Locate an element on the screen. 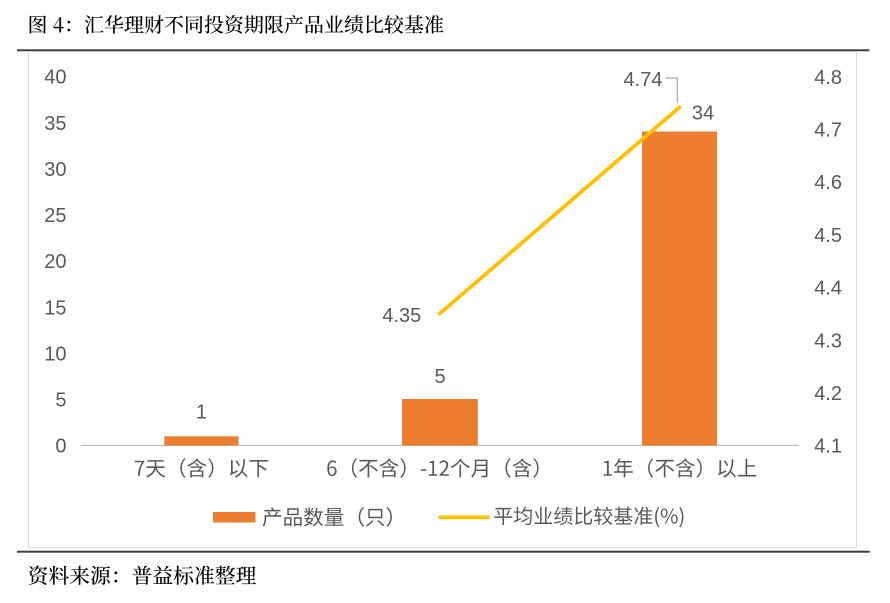  svg-text: 35 is located at coordinates (55, 124).